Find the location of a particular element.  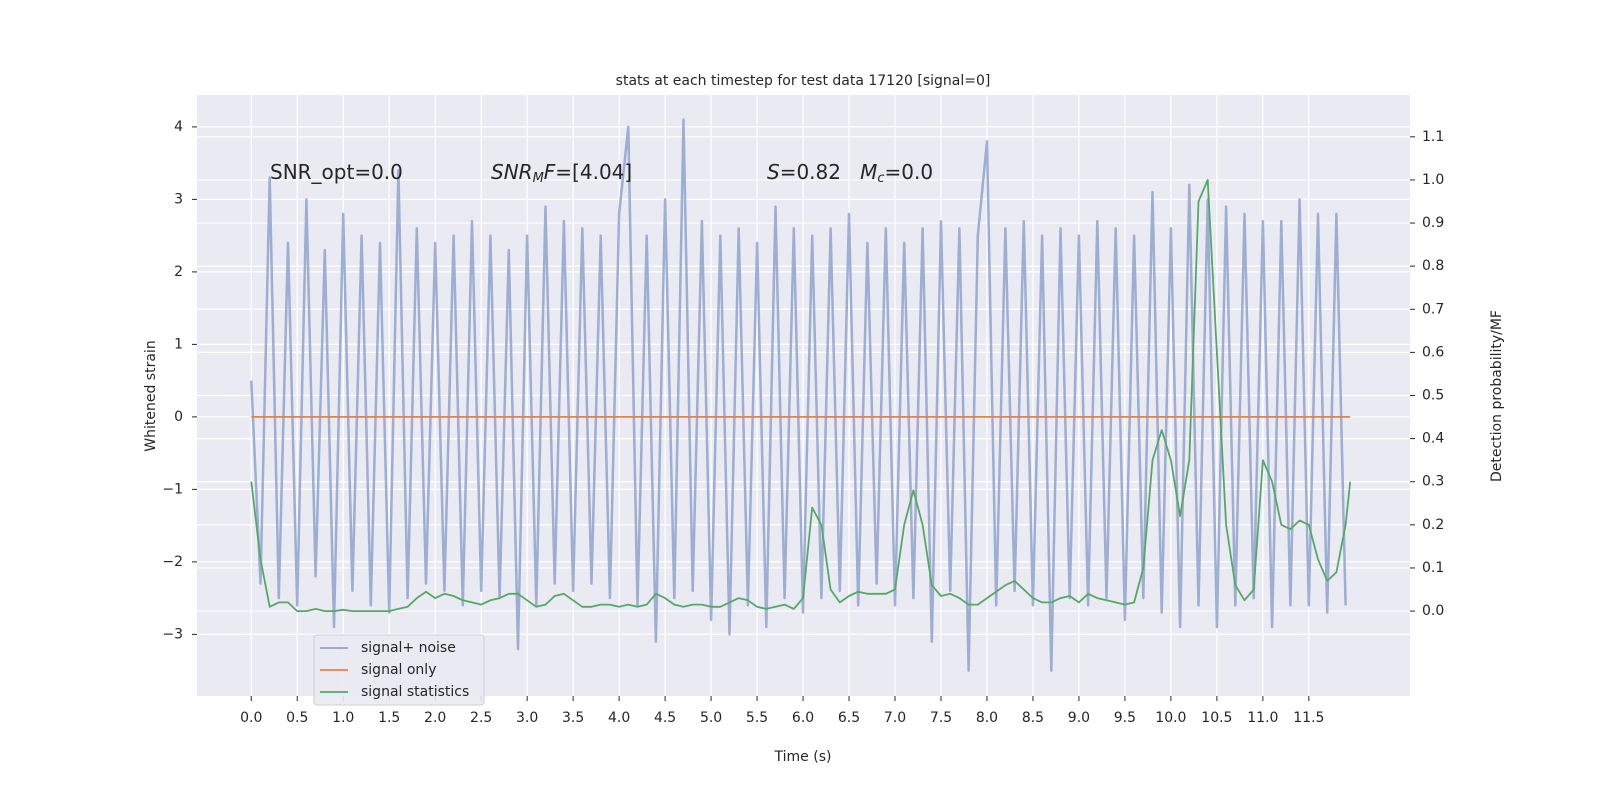

y2-tick-label: 0.2 is located at coordinates (1433, 525).